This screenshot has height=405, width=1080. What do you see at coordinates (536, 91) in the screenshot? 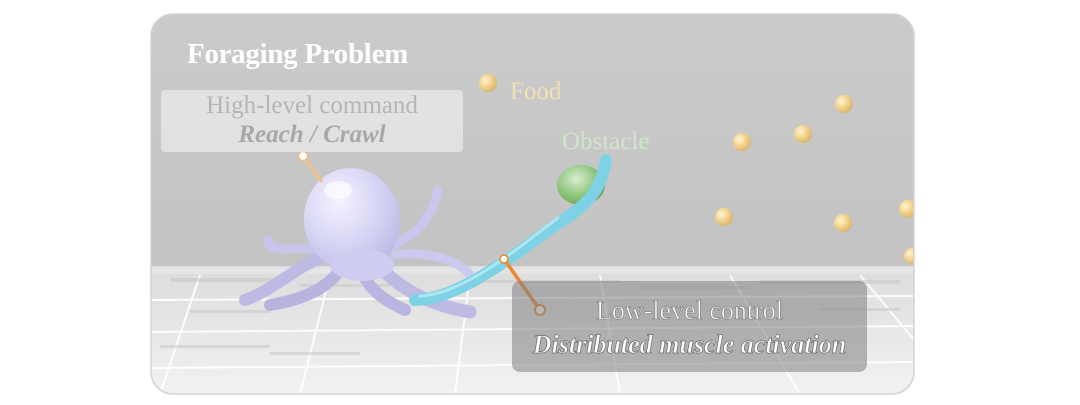
I see `food-label: Food` at bounding box center [536, 91].